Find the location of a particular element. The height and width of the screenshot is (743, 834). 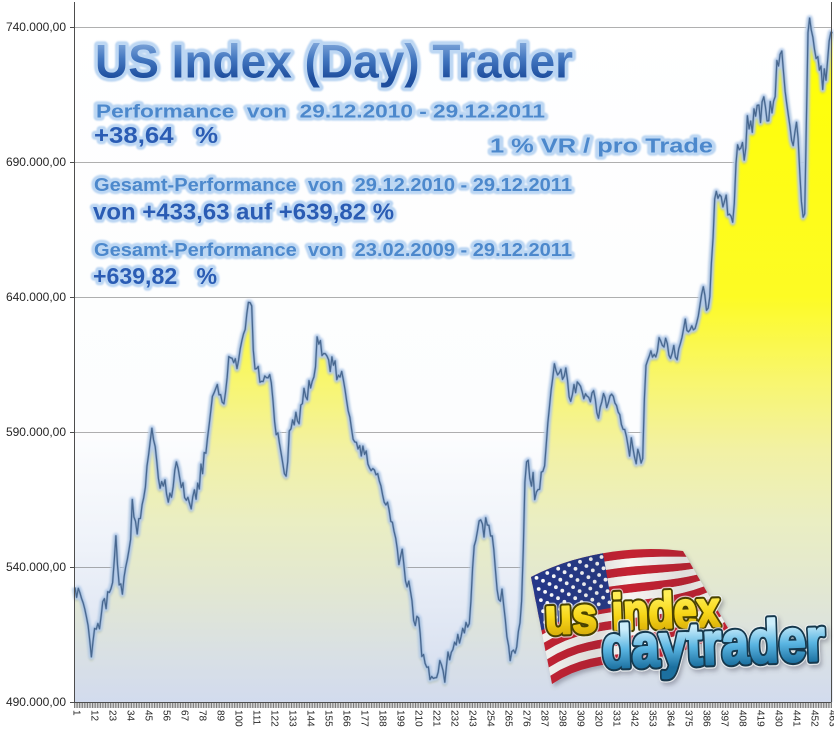

svg-text: 309 is located at coordinates (579, 718).